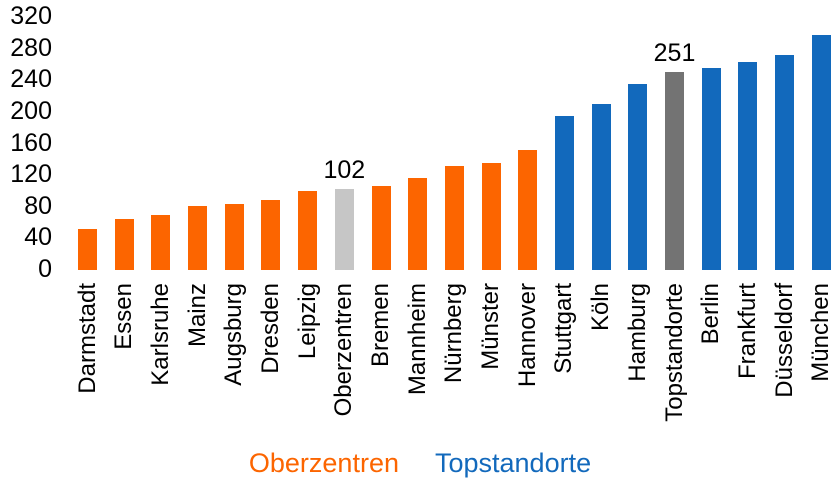  What do you see at coordinates (491, 216) in the screenshot?
I see `bar-münster` at bounding box center [491, 216].